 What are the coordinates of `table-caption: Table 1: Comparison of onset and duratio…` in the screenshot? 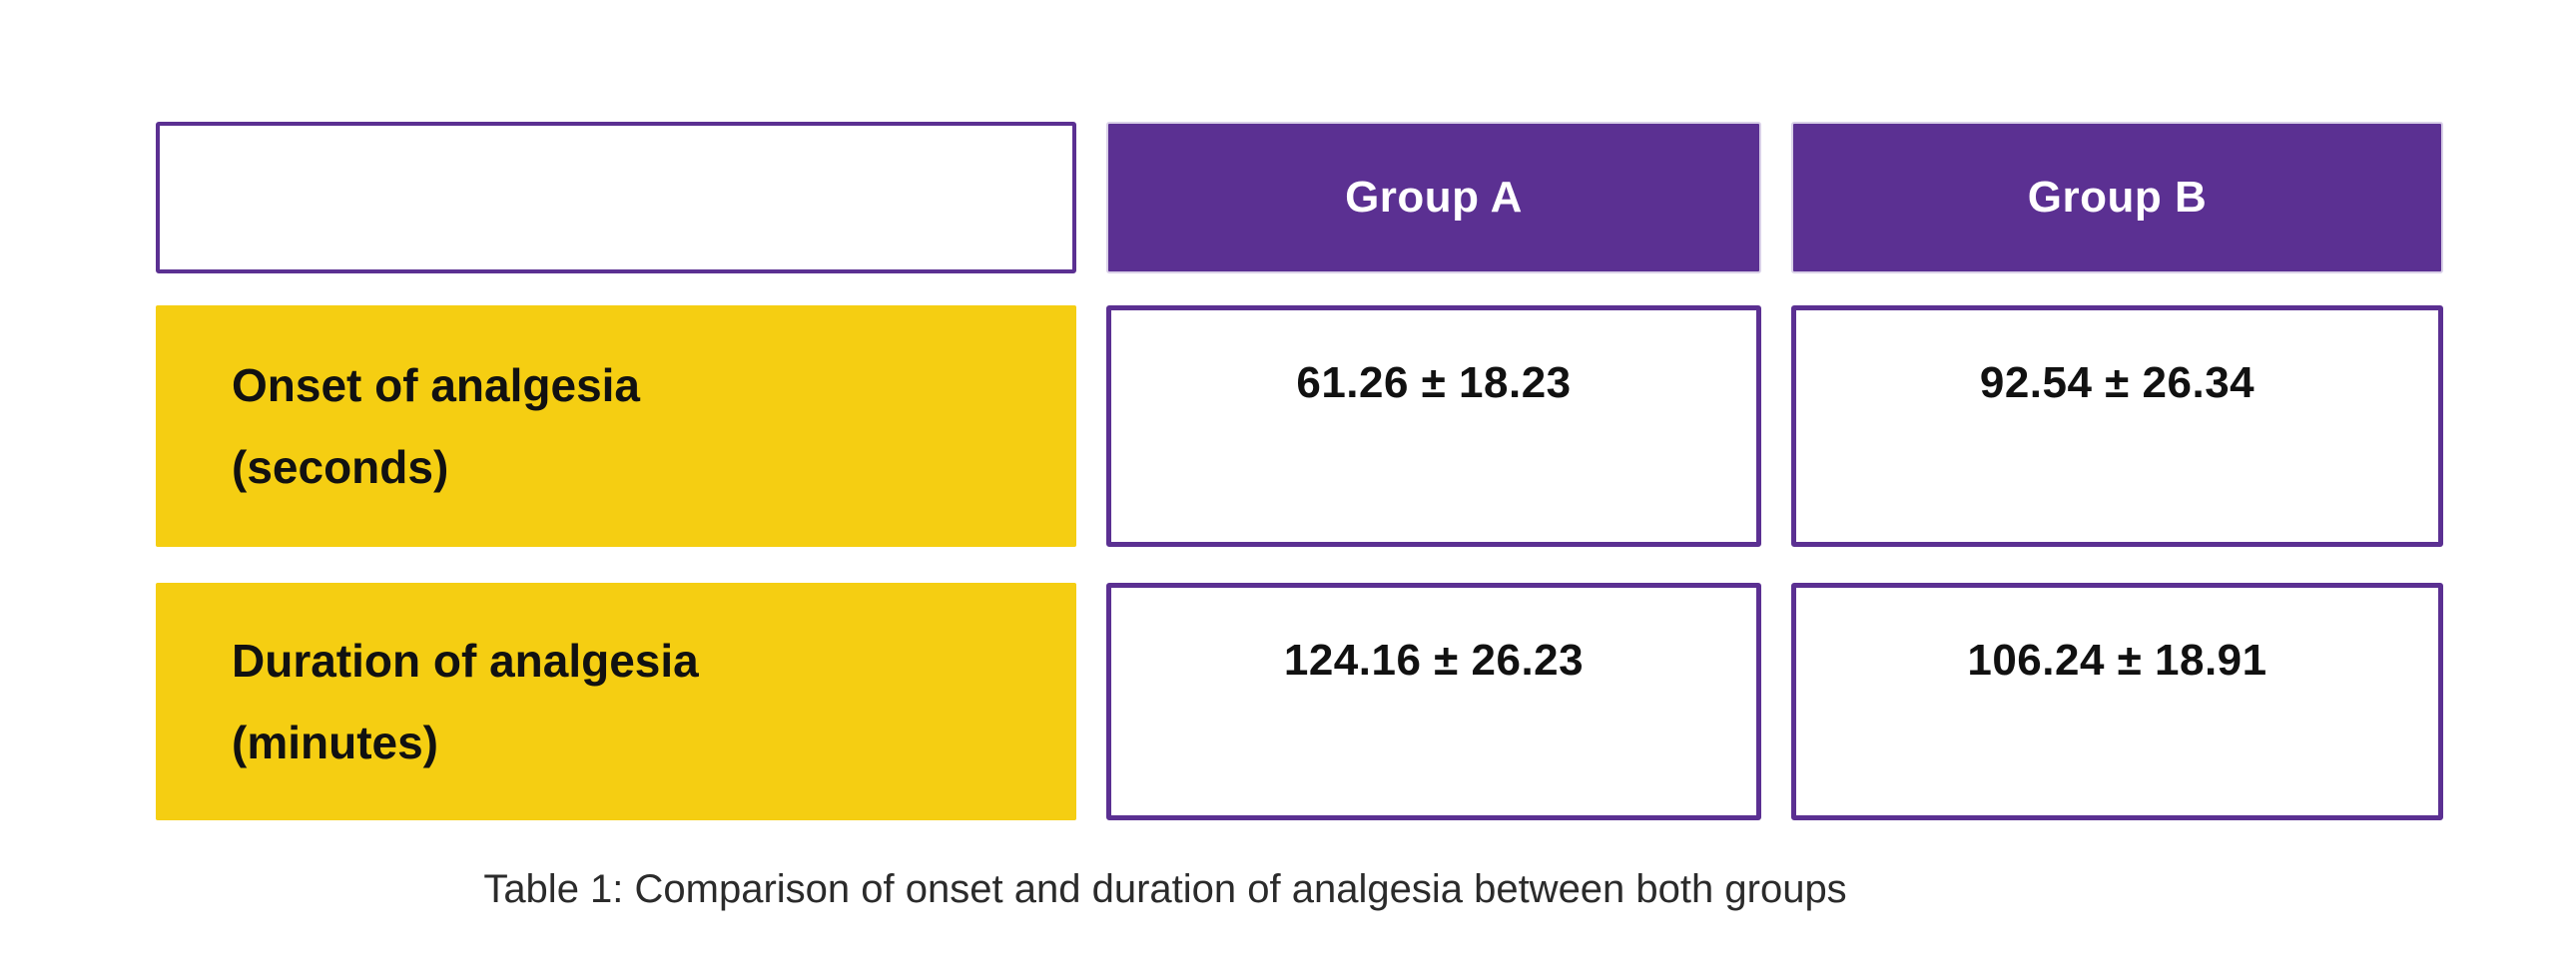 It's located at (1165, 889).